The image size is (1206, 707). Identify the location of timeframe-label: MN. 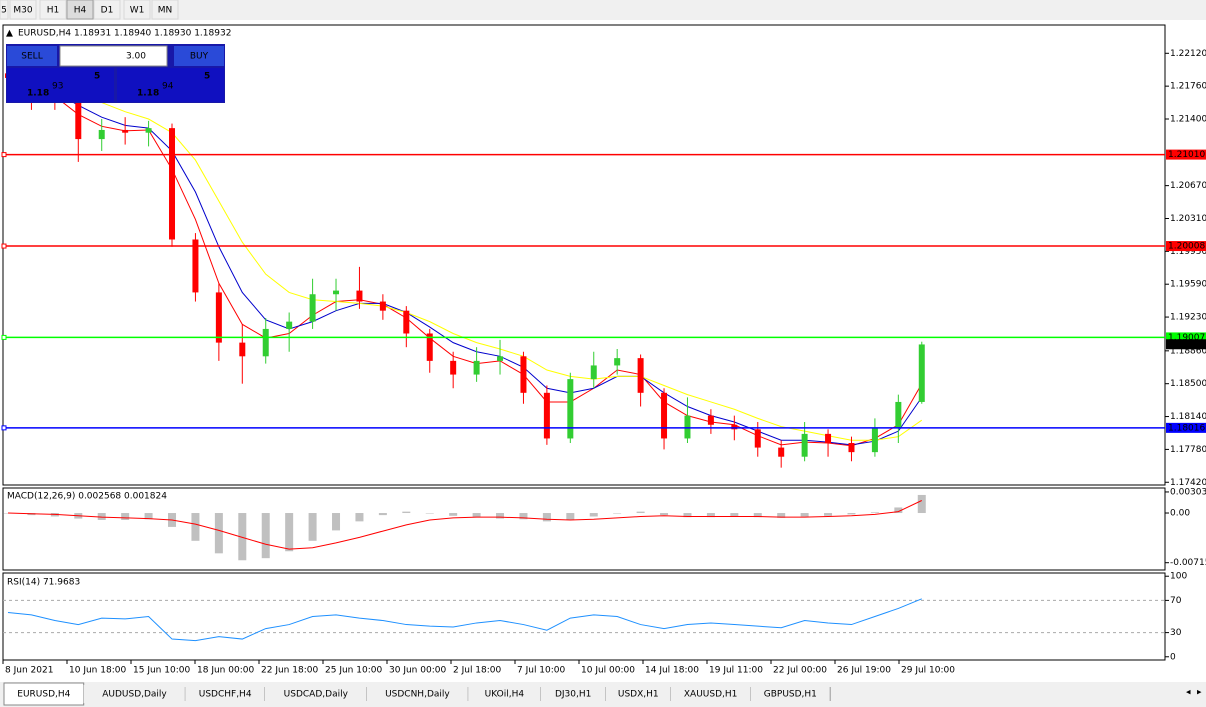
(165, 11).